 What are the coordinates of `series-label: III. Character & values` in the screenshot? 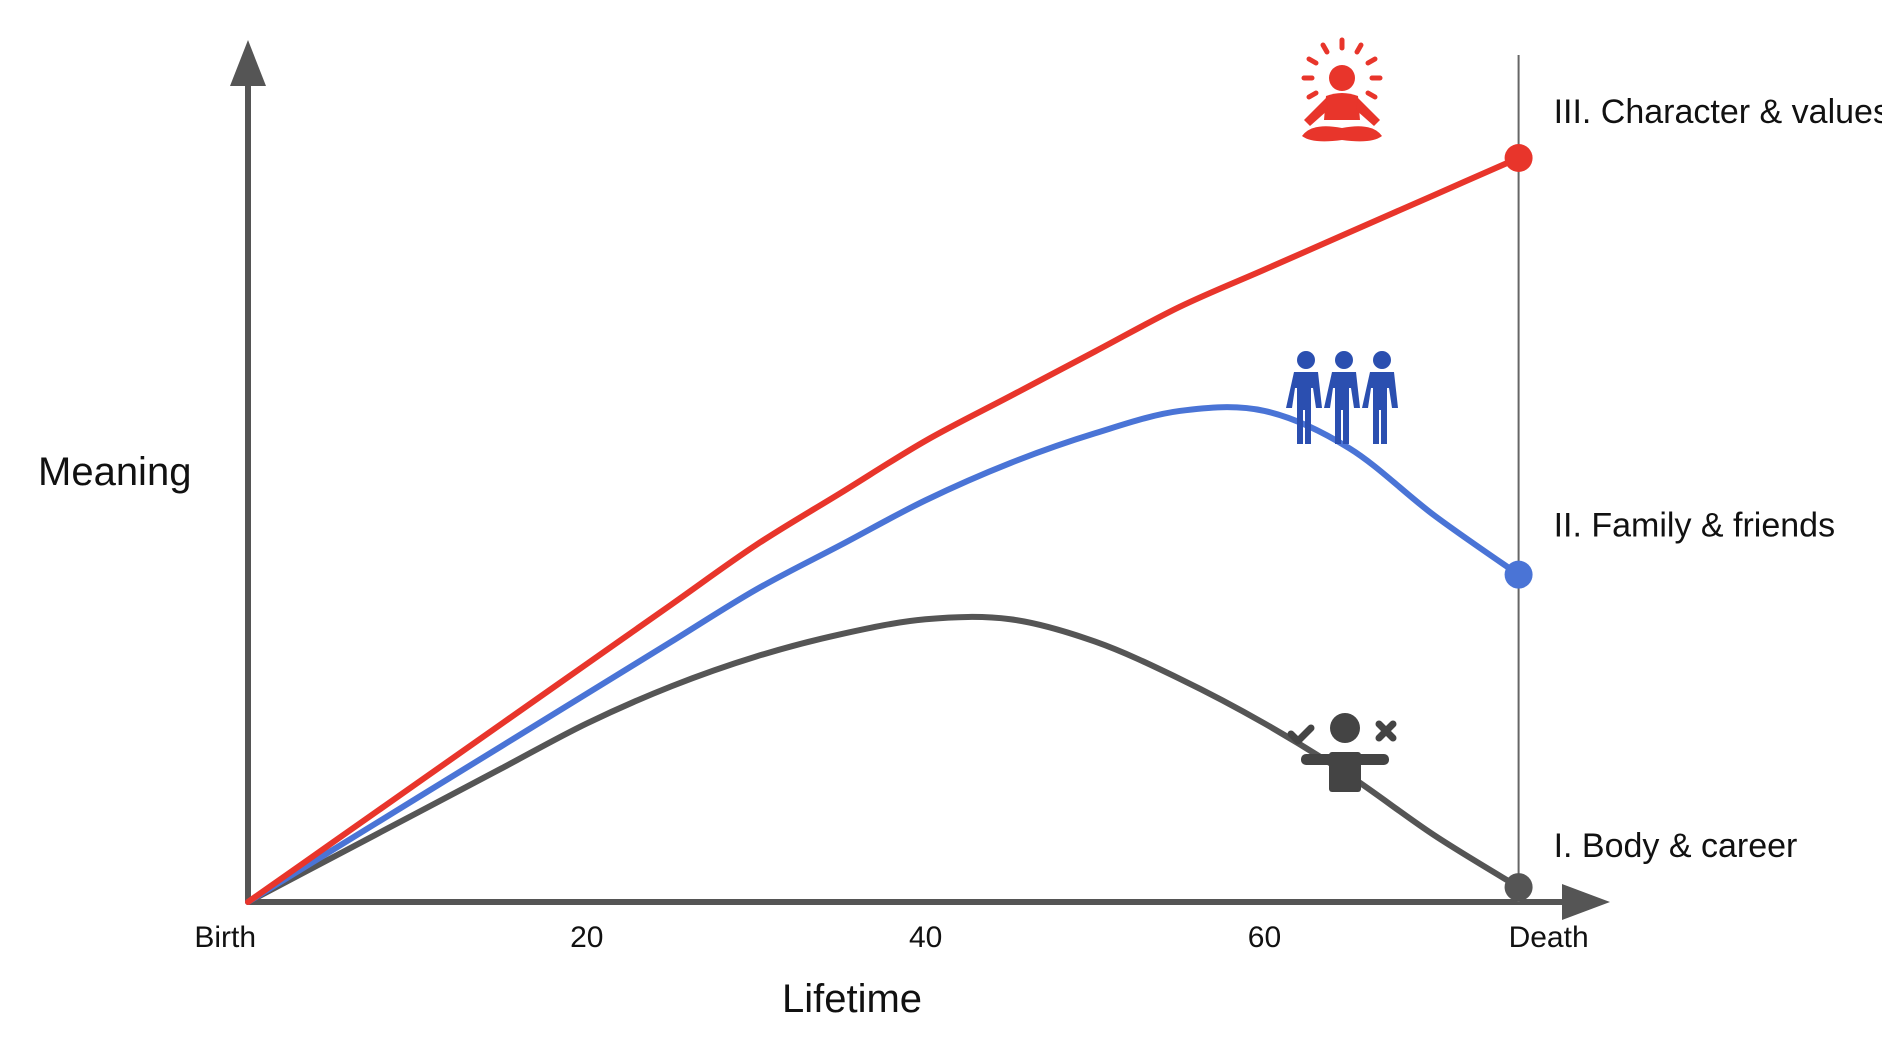 It's located at (1718, 112).